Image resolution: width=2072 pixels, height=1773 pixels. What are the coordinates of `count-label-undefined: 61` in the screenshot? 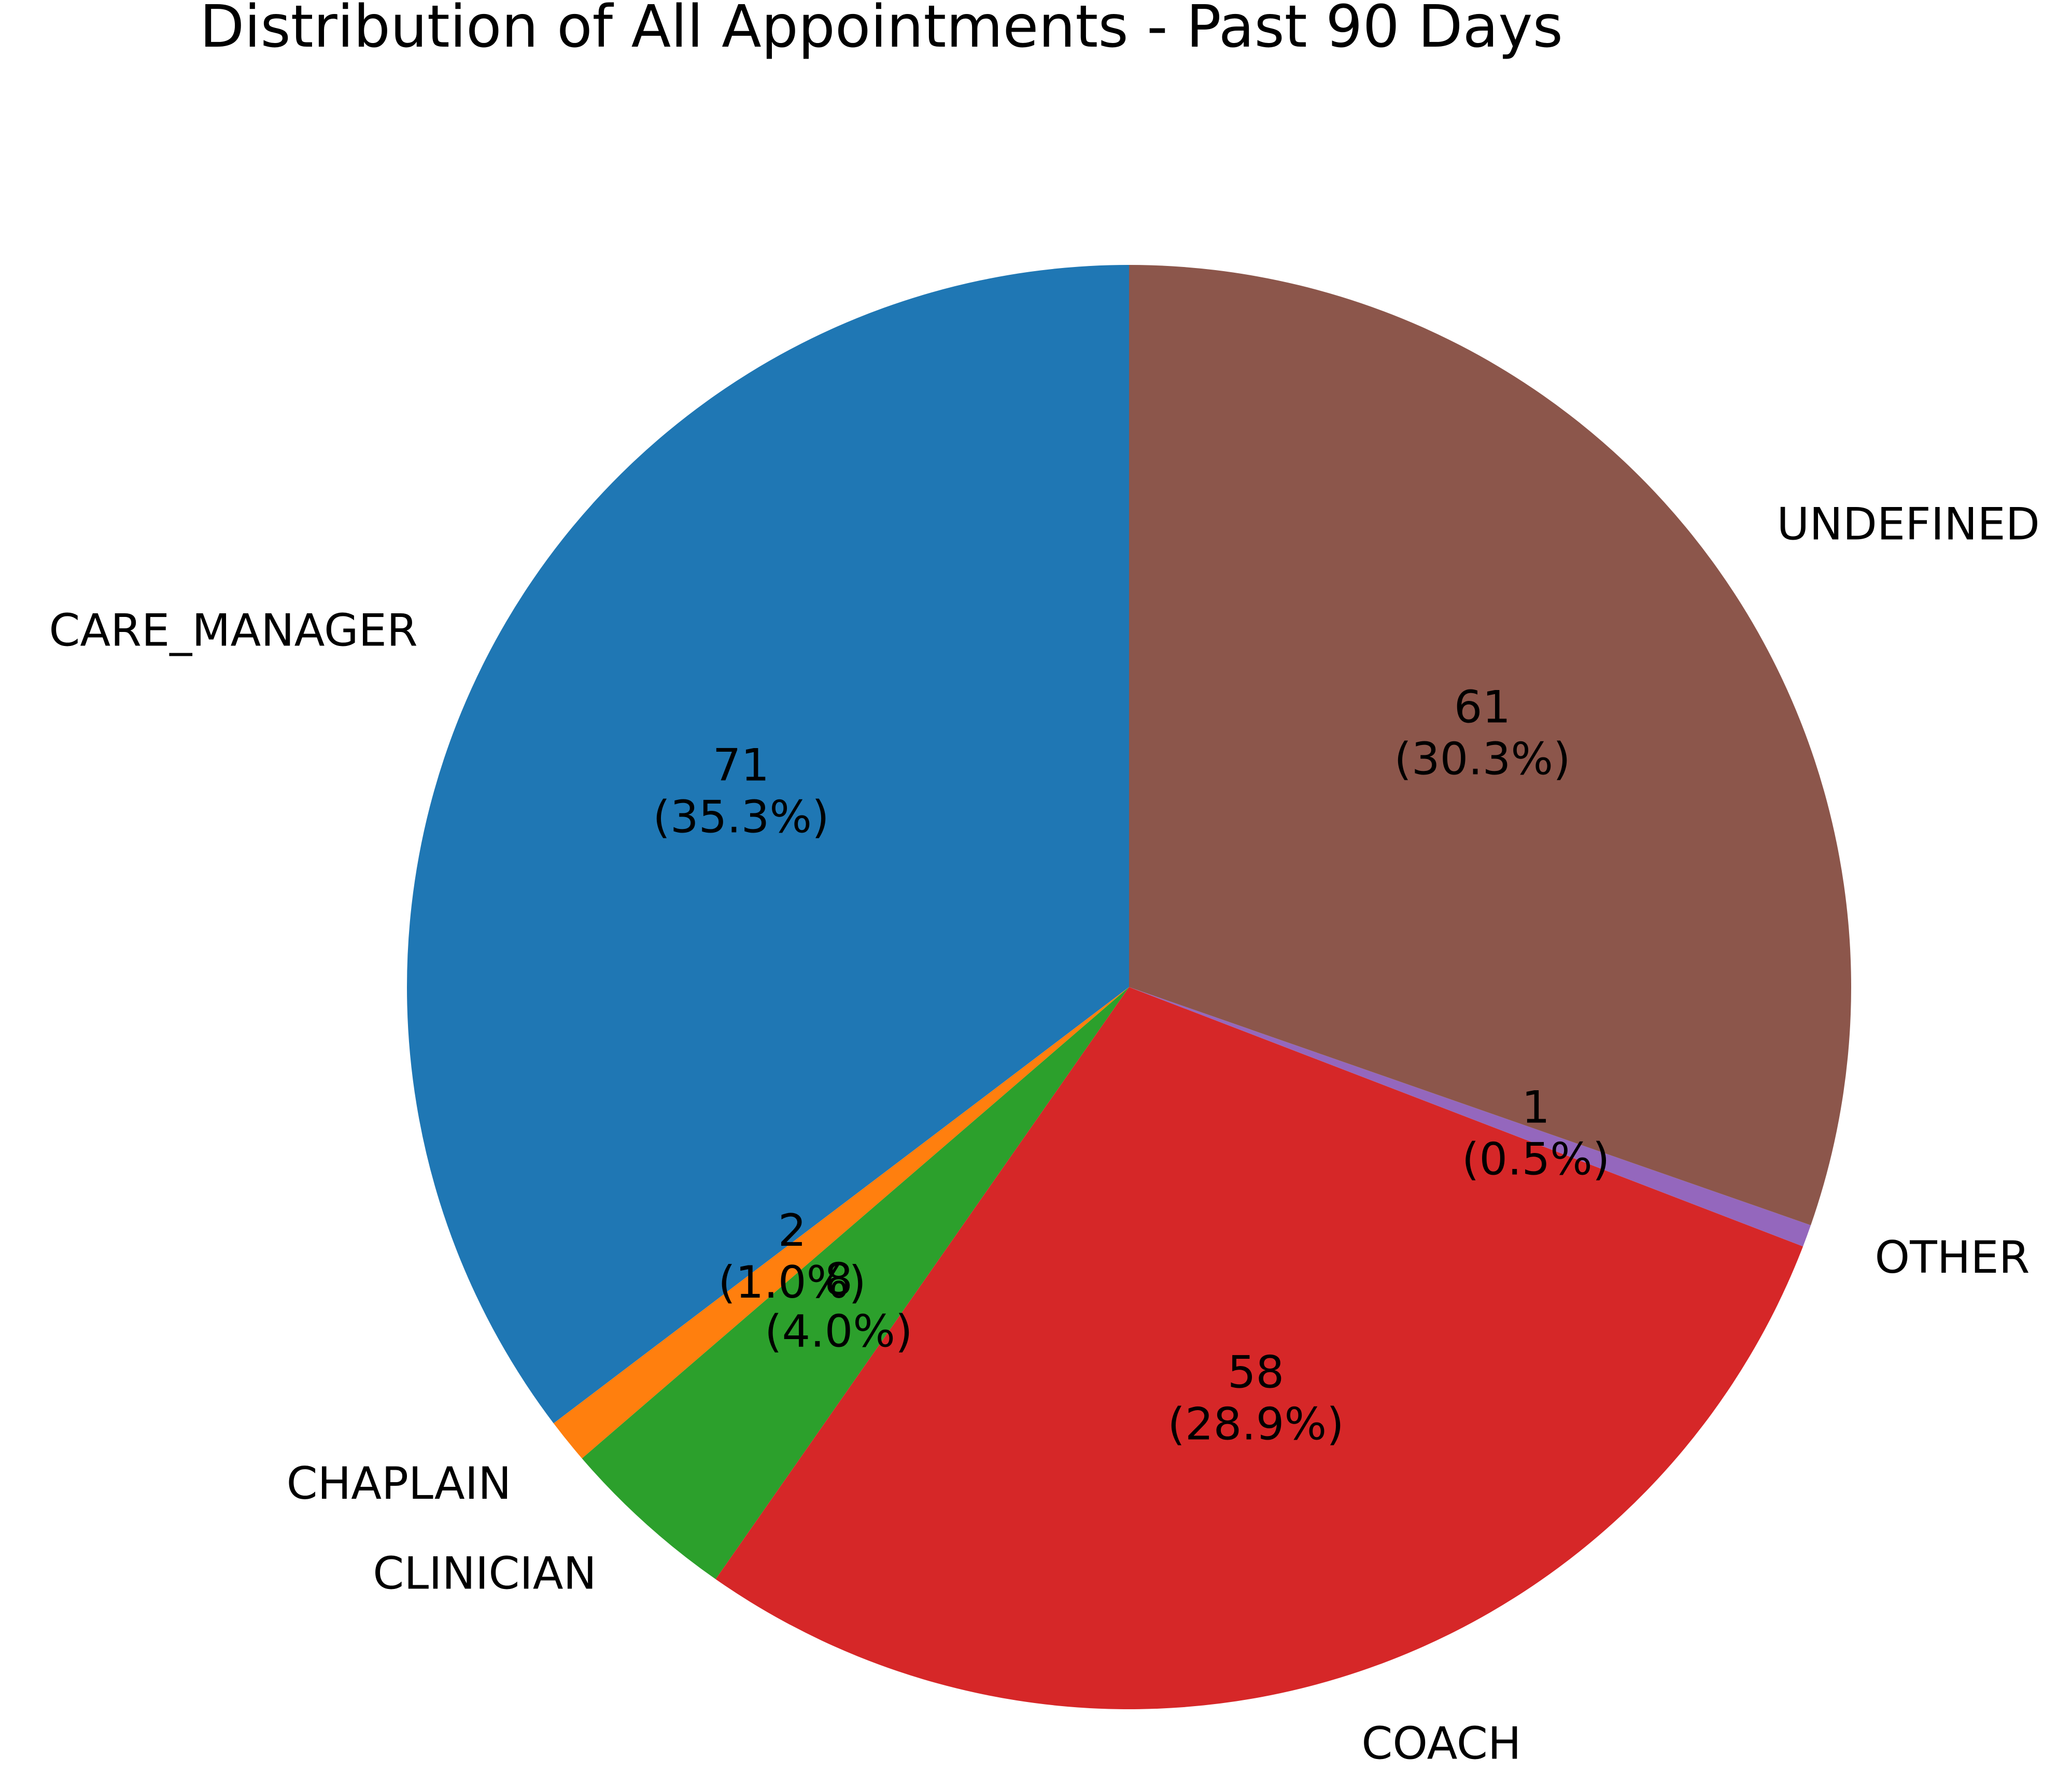 It's located at (1482, 708).